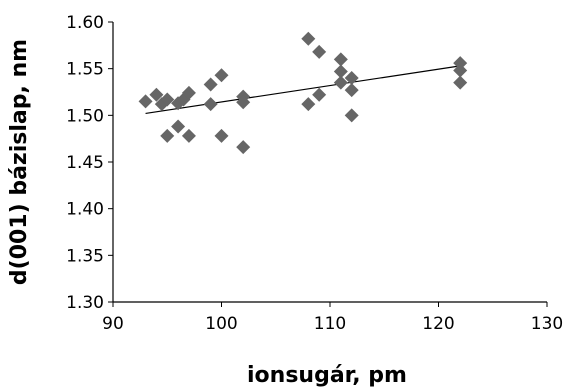 The width and height of the screenshot is (569, 392). I want to click on x-tick-label: 100, so click(221, 324).